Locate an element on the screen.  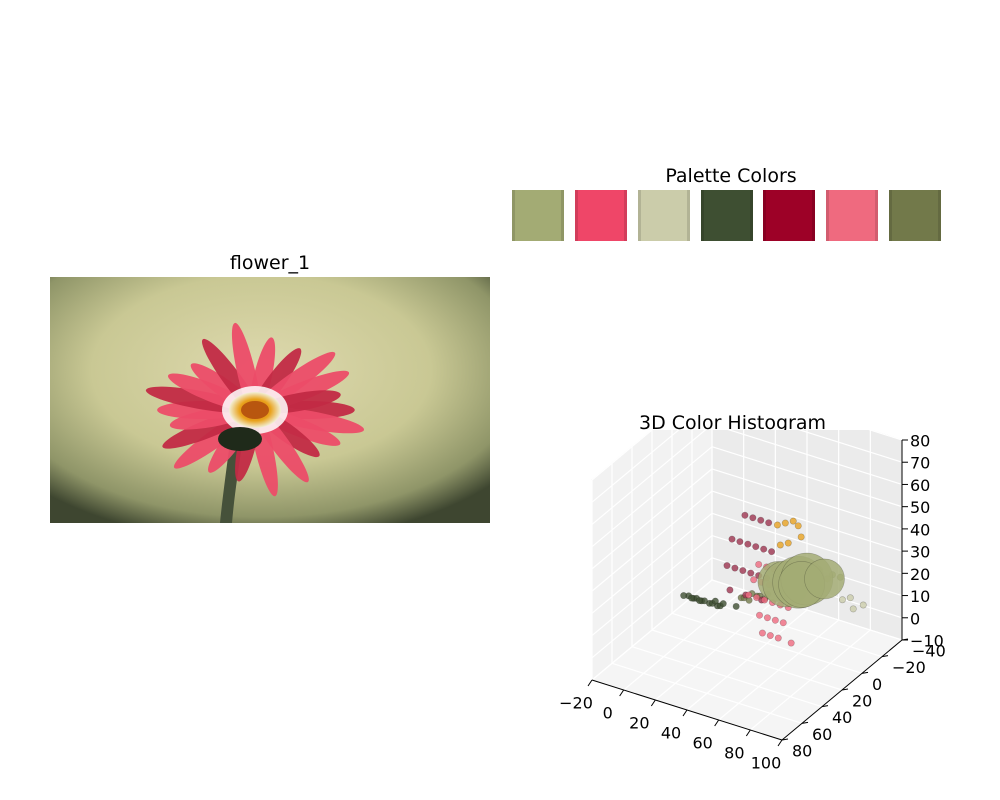
flower-photo is located at coordinates (270, 400).